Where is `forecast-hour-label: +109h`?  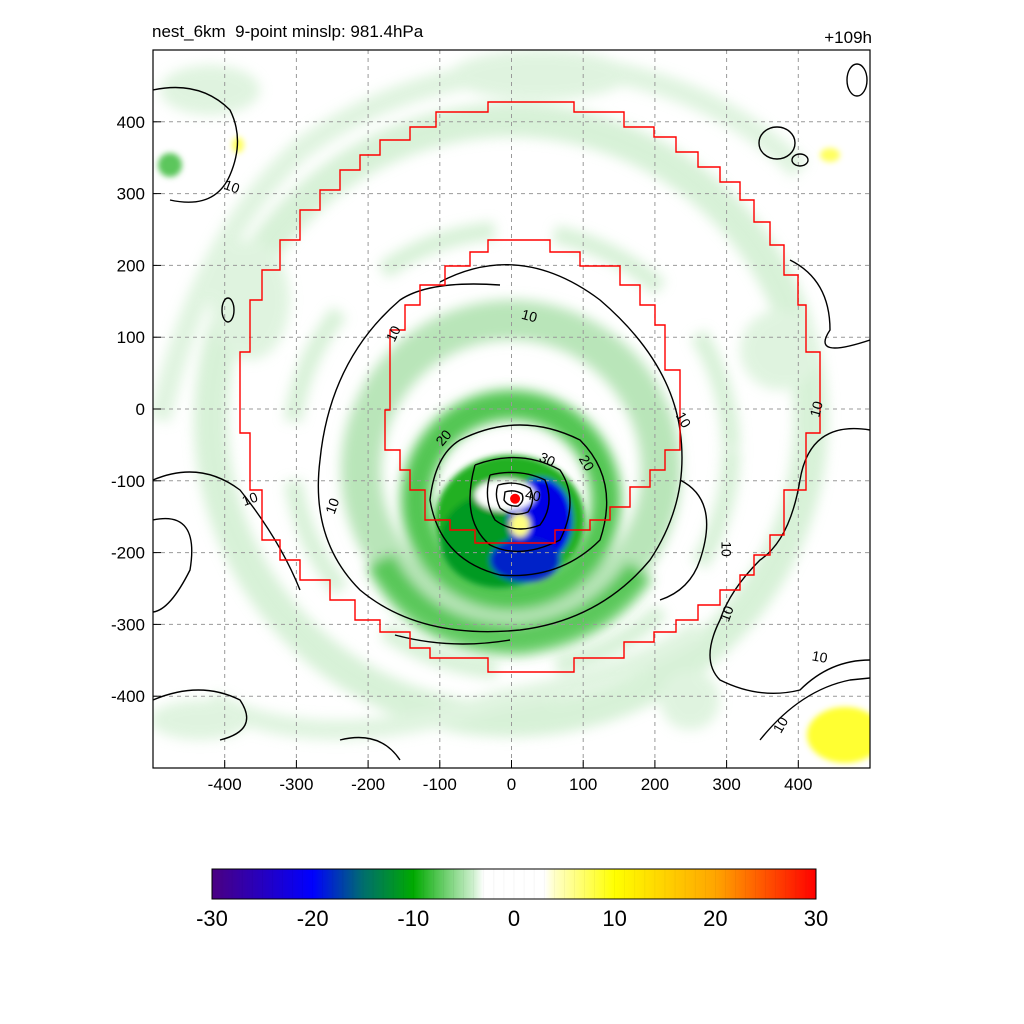 forecast-hour-label: +109h is located at coordinates (848, 37).